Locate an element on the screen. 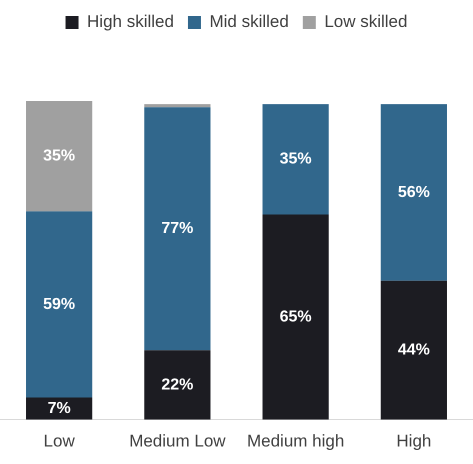 This screenshot has height=464, width=473. data-label: 56% is located at coordinates (414, 192).